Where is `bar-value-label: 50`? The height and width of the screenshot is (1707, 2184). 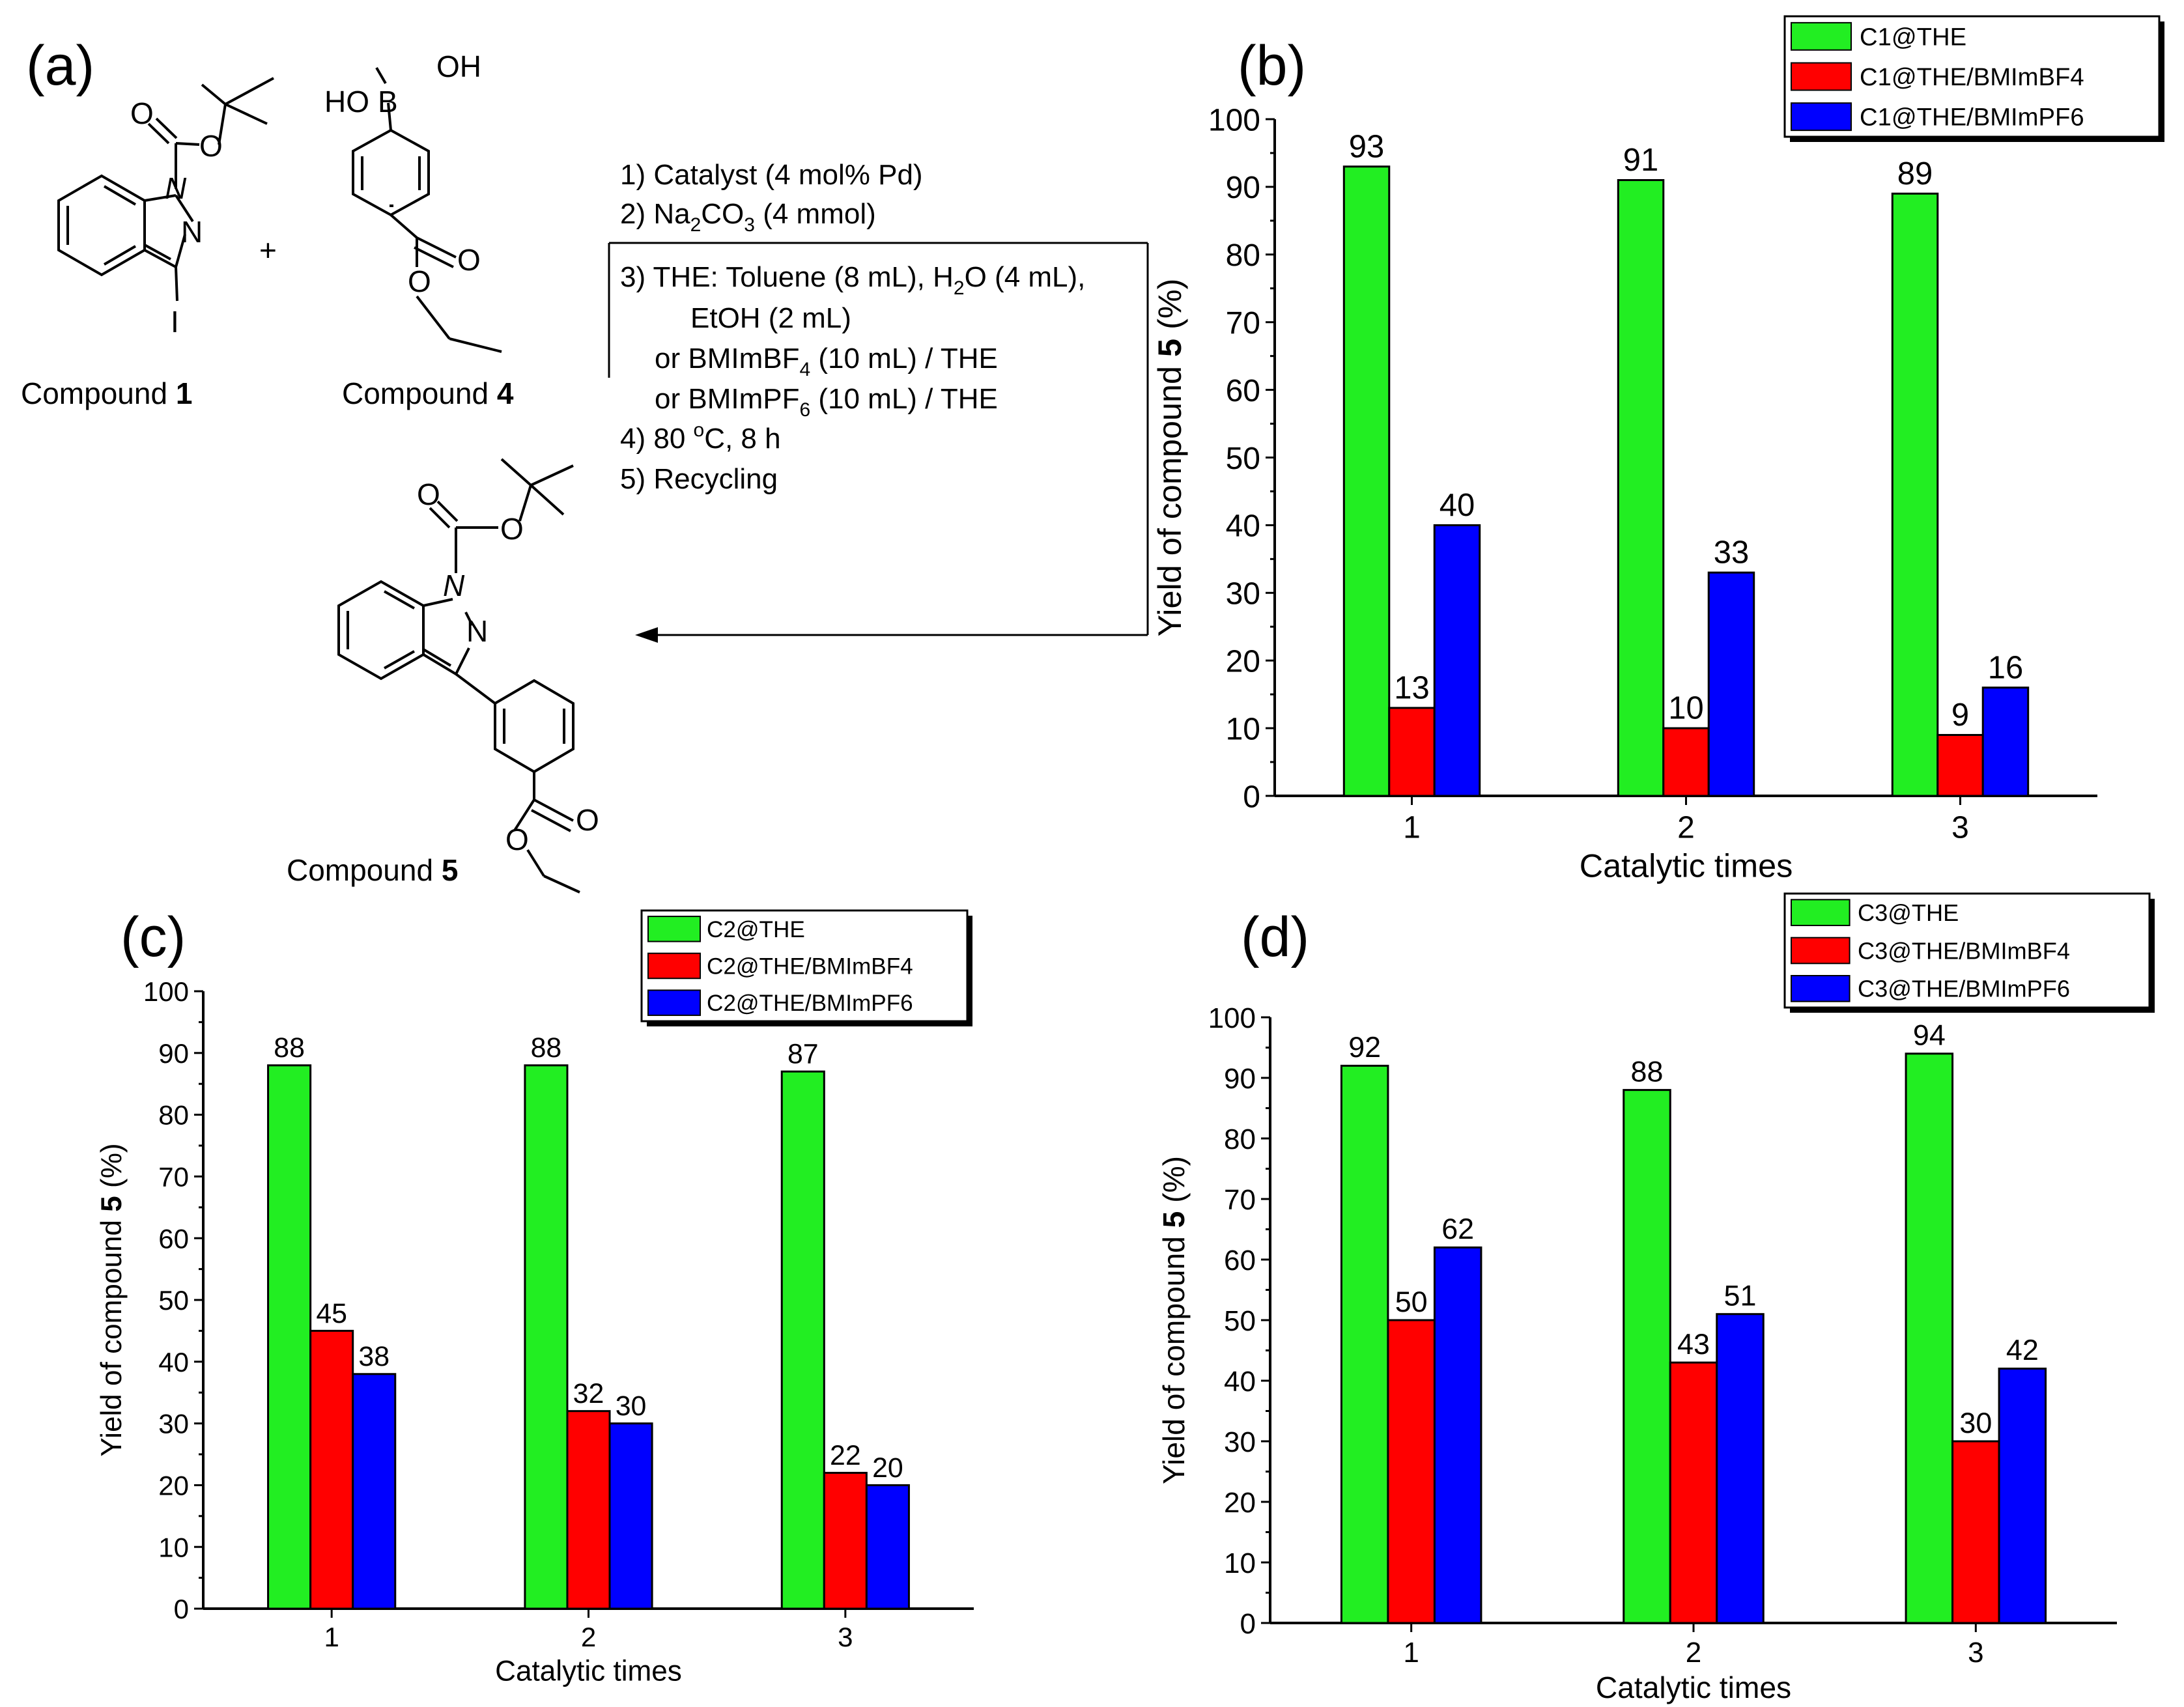
bar-value-label: 50 is located at coordinates (1412, 1301).